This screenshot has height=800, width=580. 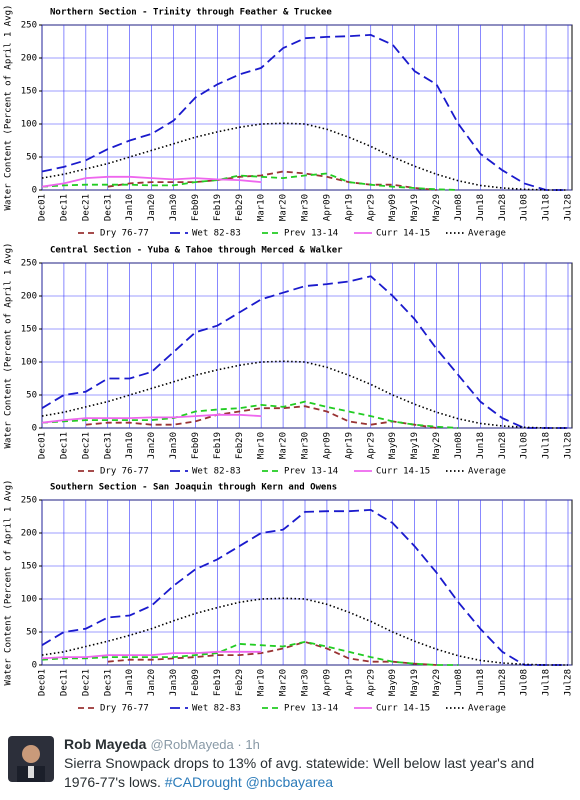 I want to click on x-tick-label: Feb09, so click(x=196, y=682).